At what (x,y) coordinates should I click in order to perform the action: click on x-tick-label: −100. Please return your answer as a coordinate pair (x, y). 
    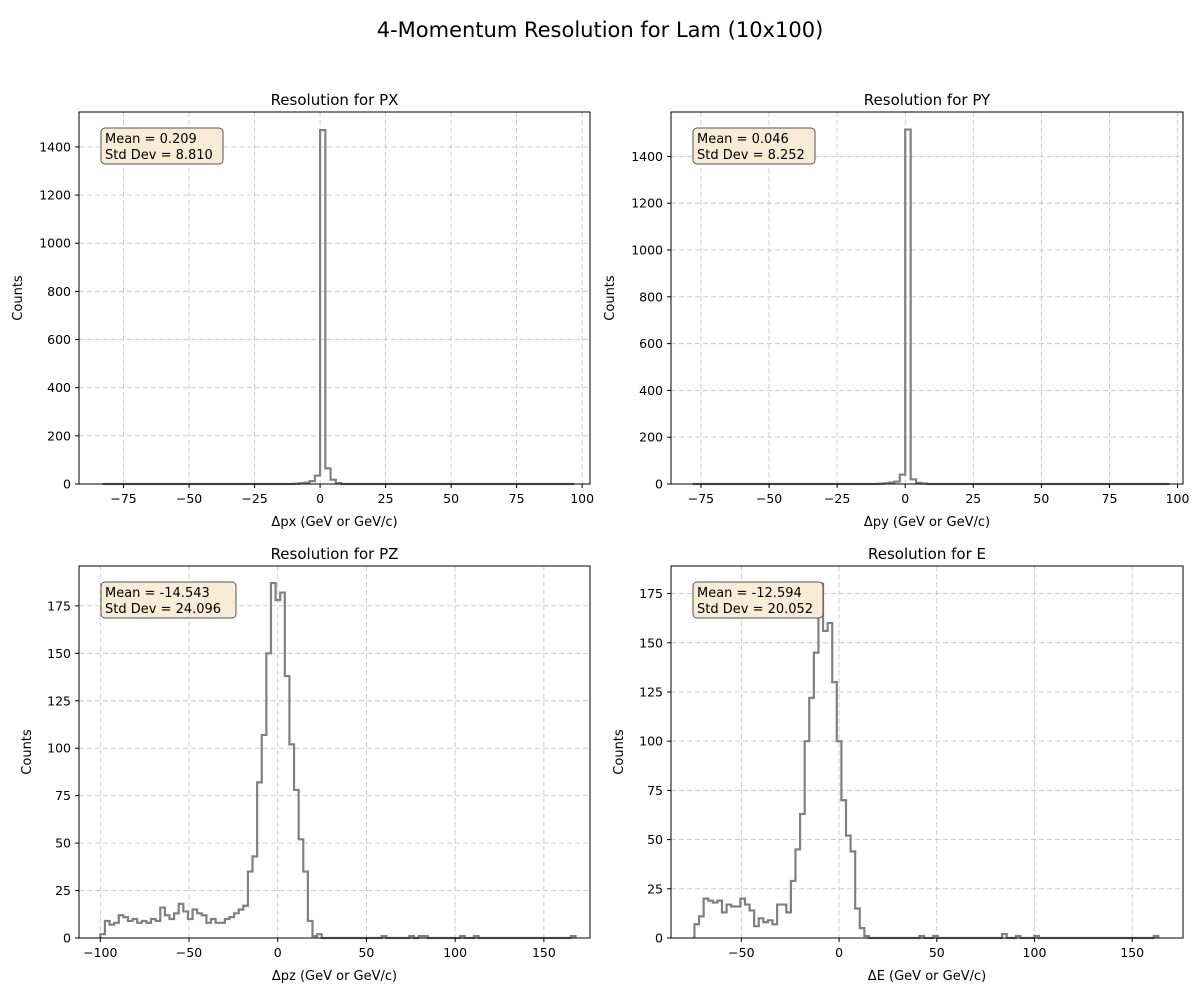
    Looking at the image, I should click on (100, 952).